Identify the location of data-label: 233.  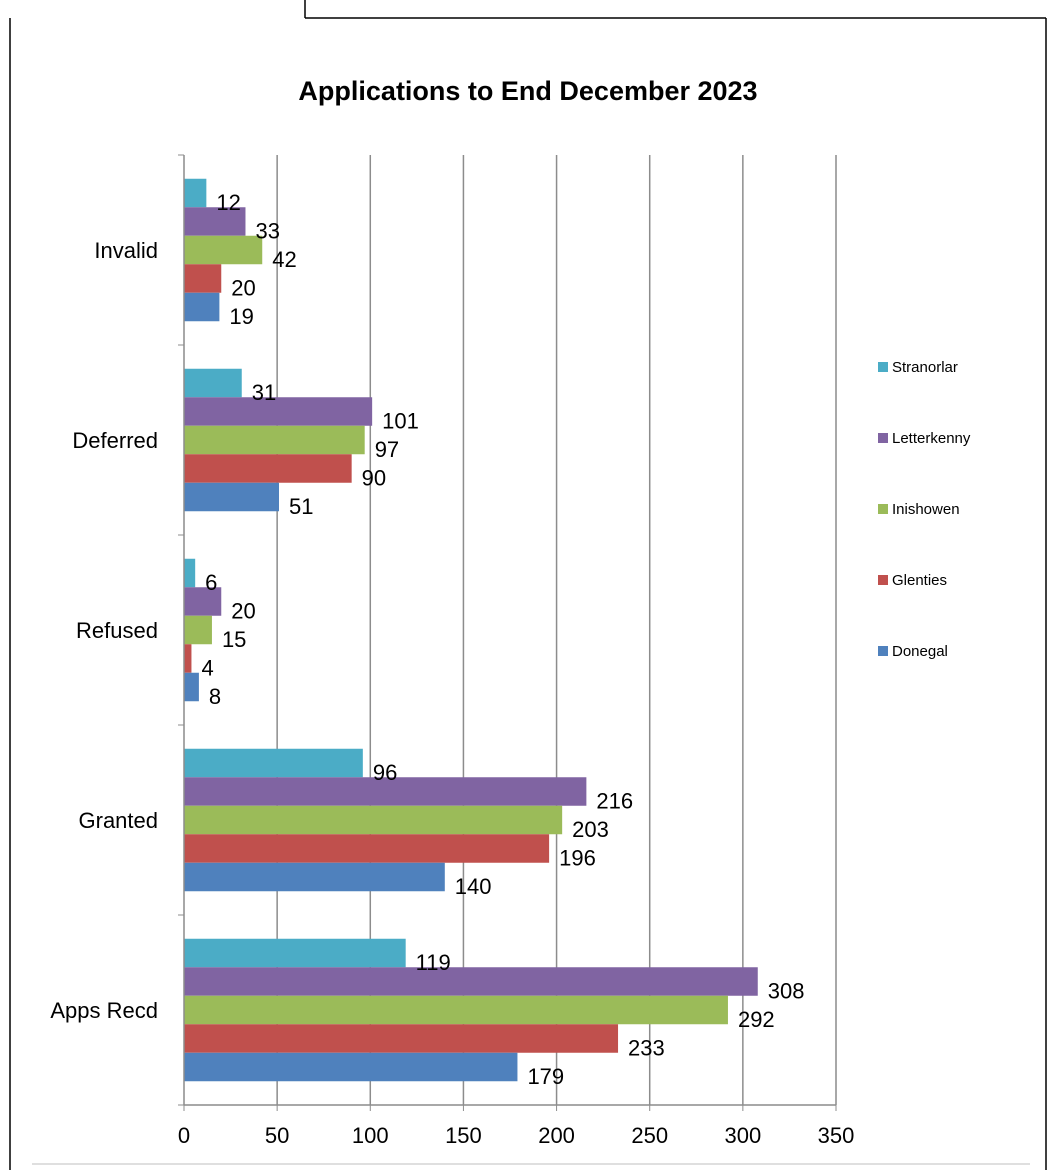
(646, 1048).